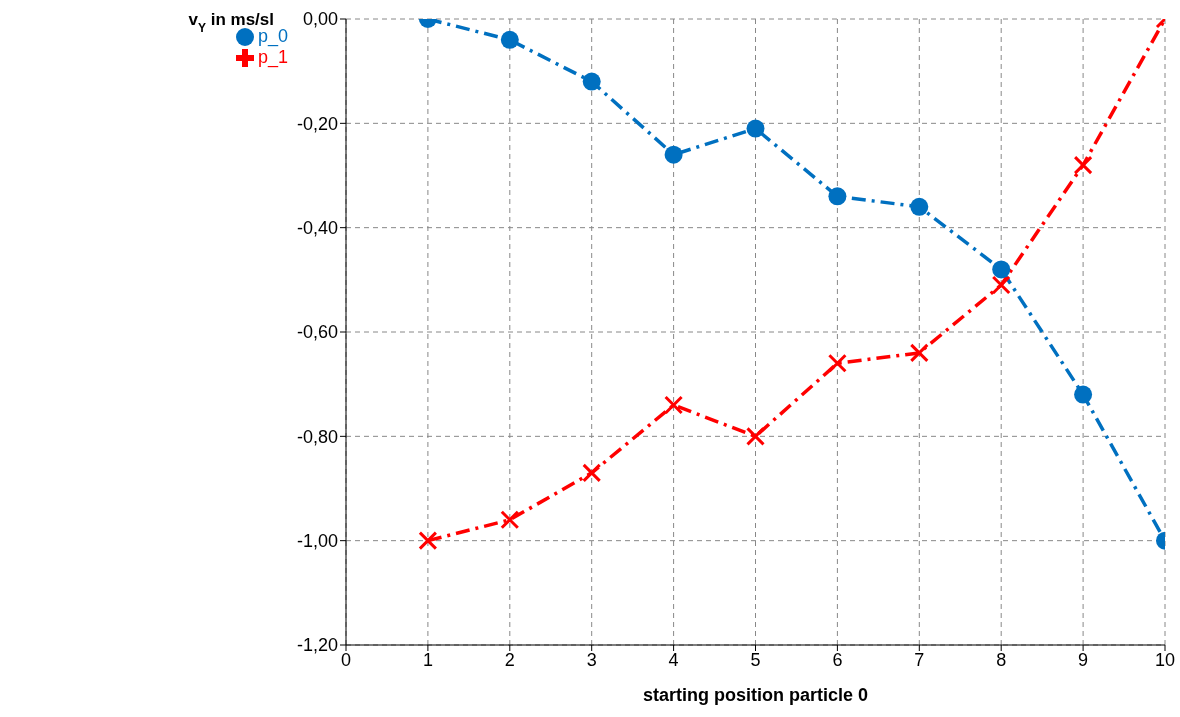  I want to click on x-tick-label: 1, so click(427, 659).